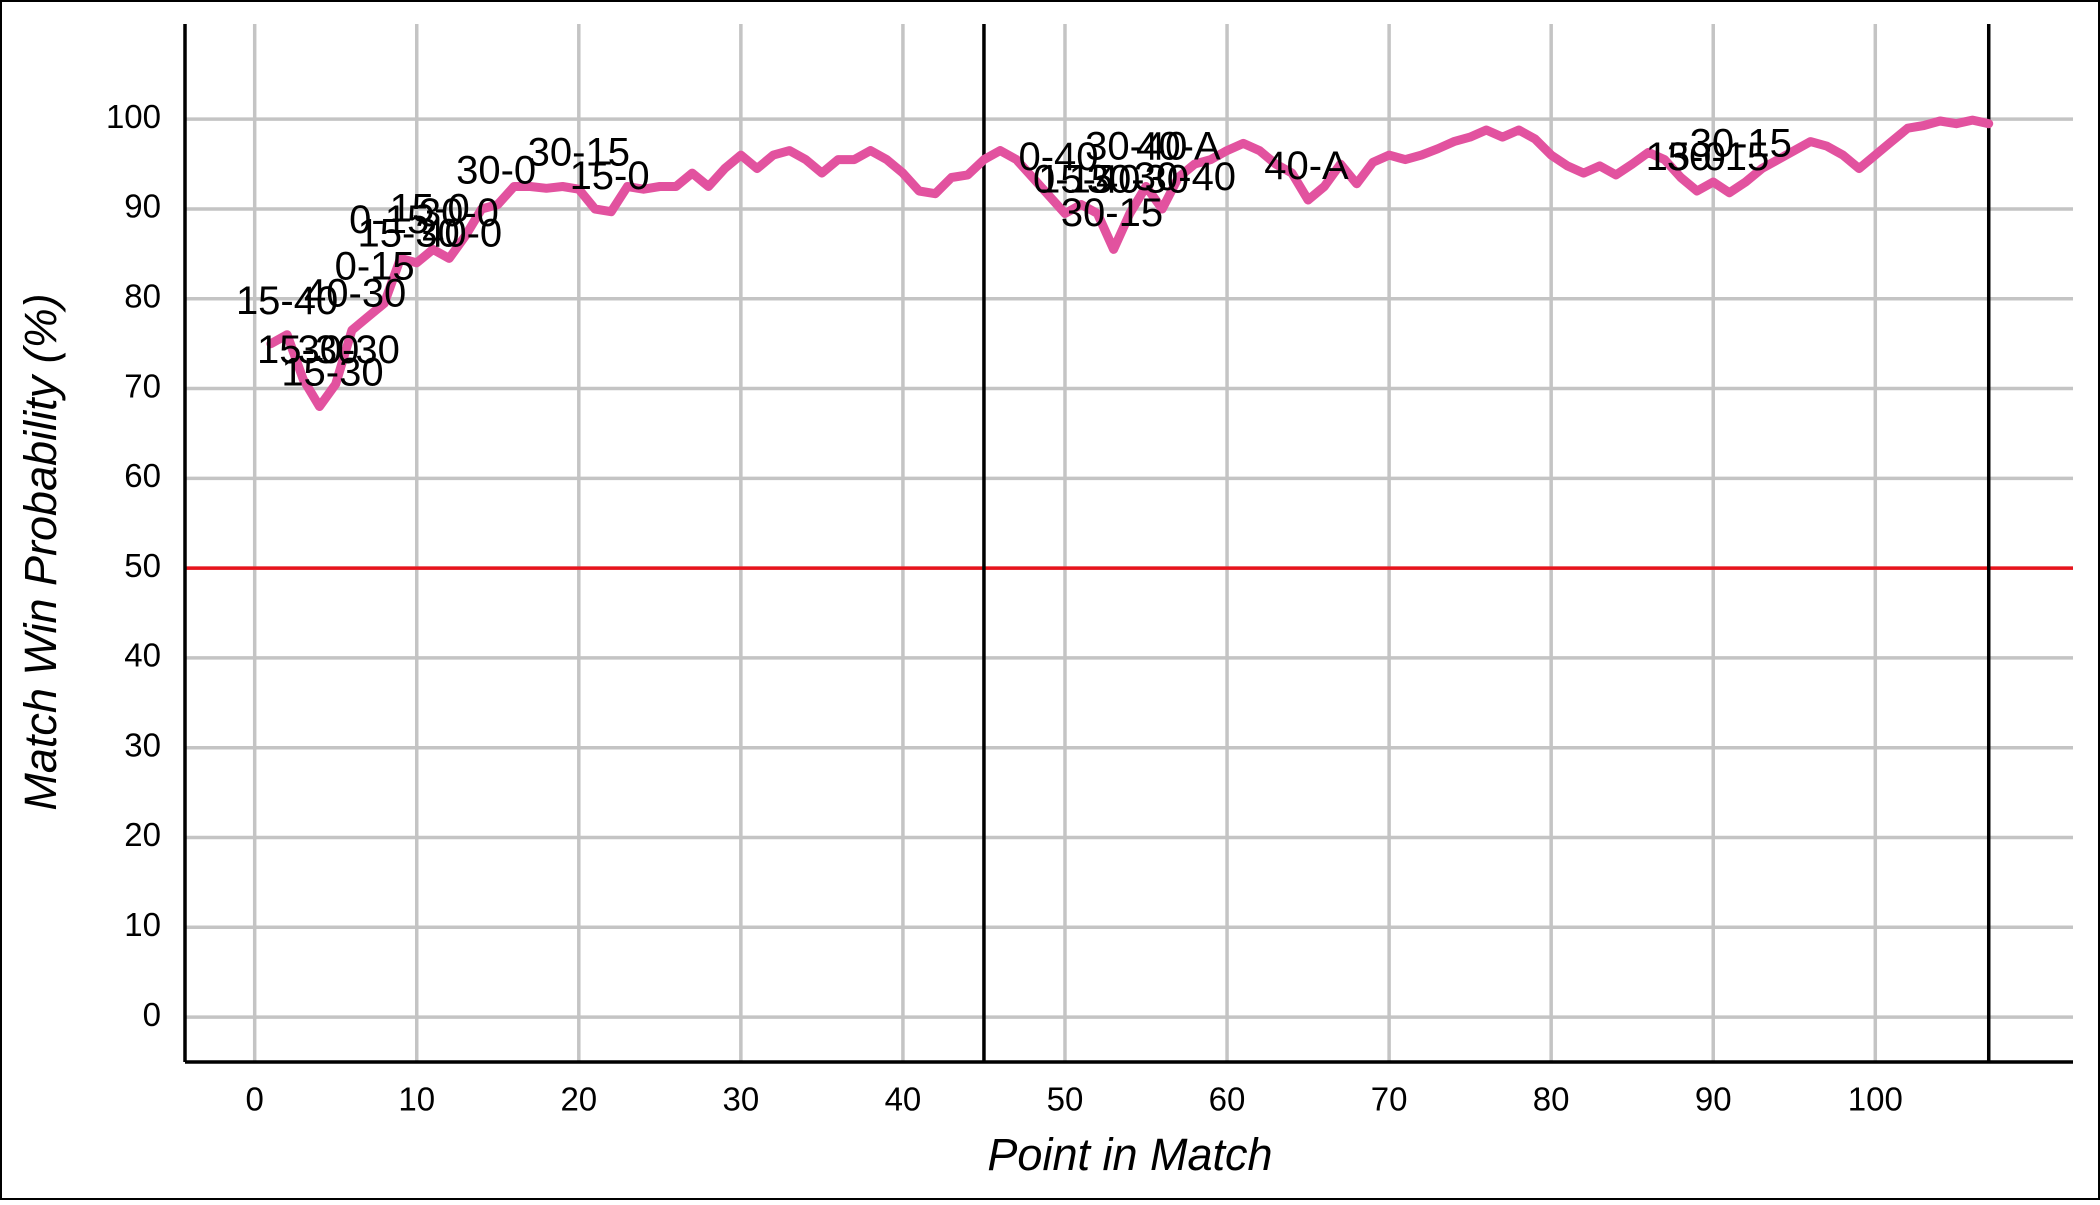 The image size is (2100, 1205). I want to click on score-annotation: 40-30, so click(355, 294).